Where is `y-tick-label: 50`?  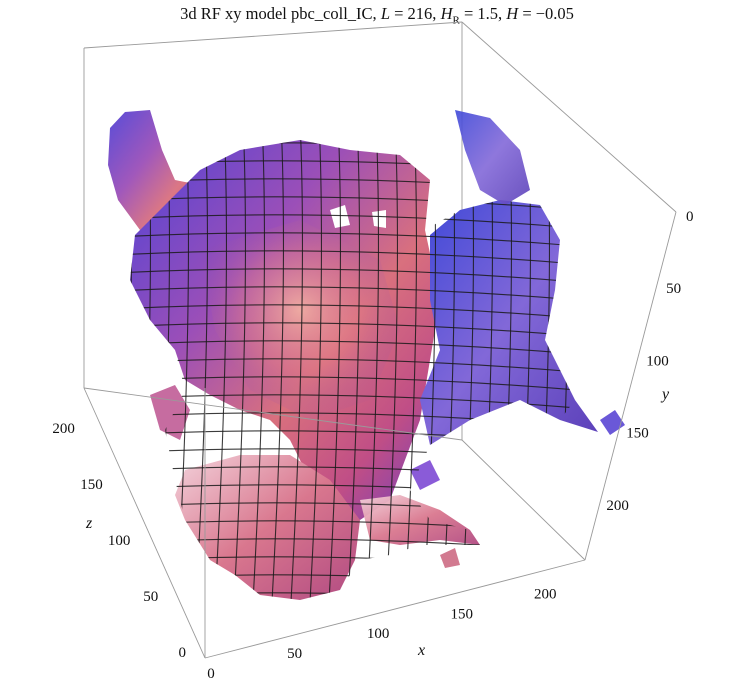
y-tick-label: 50 is located at coordinates (673, 289).